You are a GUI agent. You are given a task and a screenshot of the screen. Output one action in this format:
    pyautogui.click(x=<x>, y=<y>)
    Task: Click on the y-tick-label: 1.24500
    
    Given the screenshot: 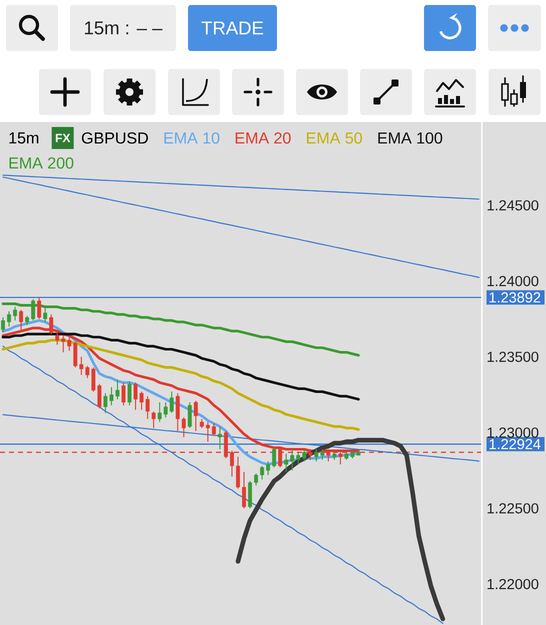 What is the action you would take?
    pyautogui.click(x=513, y=205)
    